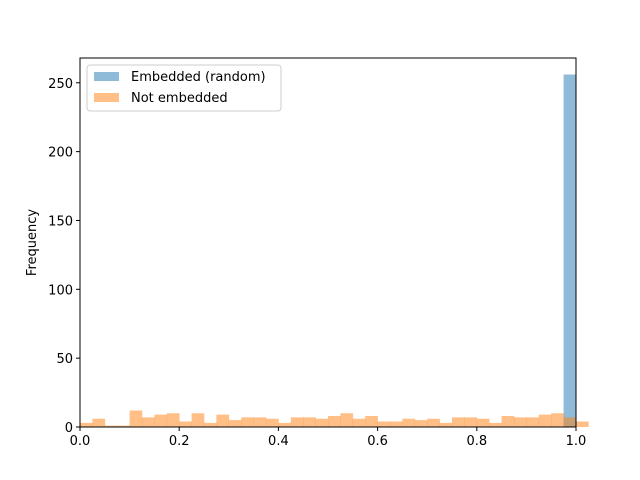  What do you see at coordinates (576, 441) in the screenshot?
I see `x-tick-label: 1.0` at bounding box center [576, 441].